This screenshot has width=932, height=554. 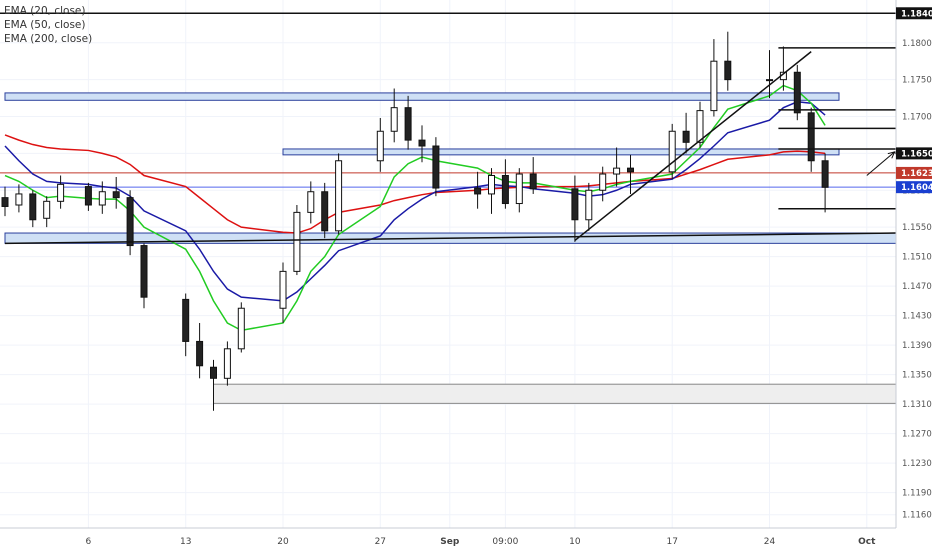 I want to click on price-tick-label: 1.15500, so click(x=917, y=228).